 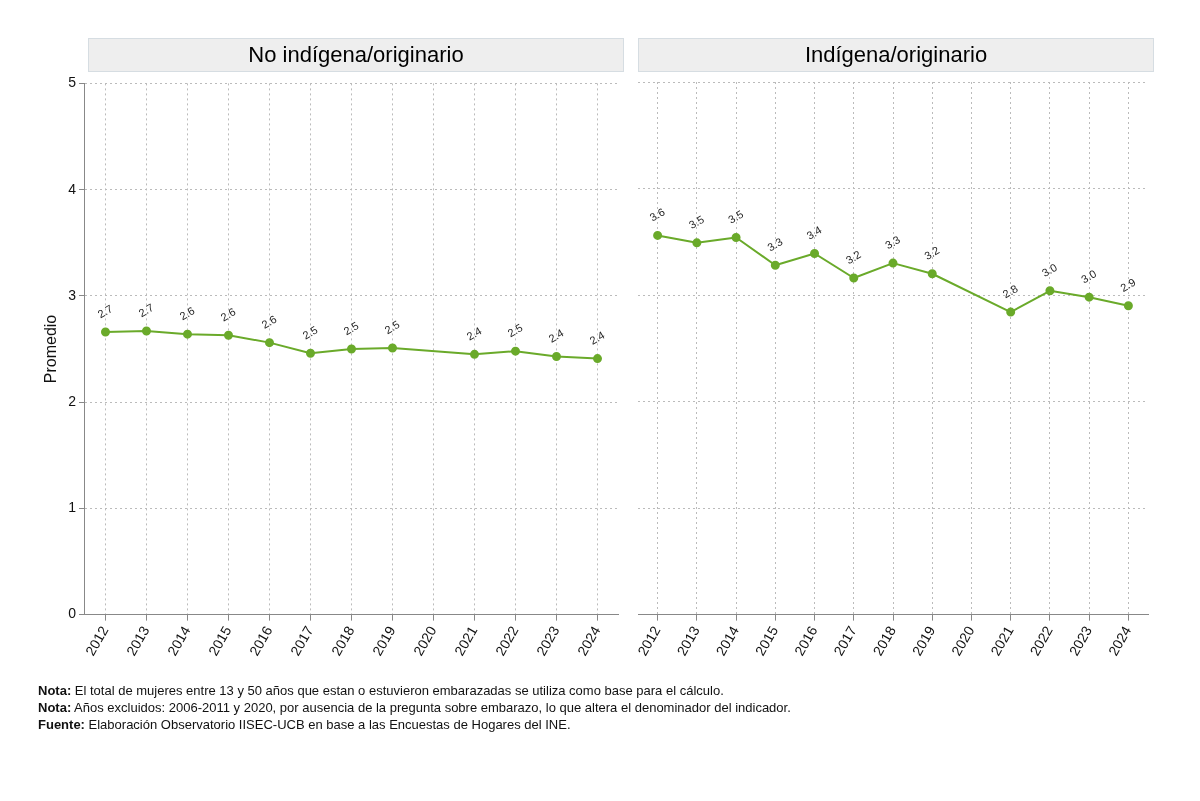 I want to click on y-axis-title: Promedio, so click(x=51, y=349).